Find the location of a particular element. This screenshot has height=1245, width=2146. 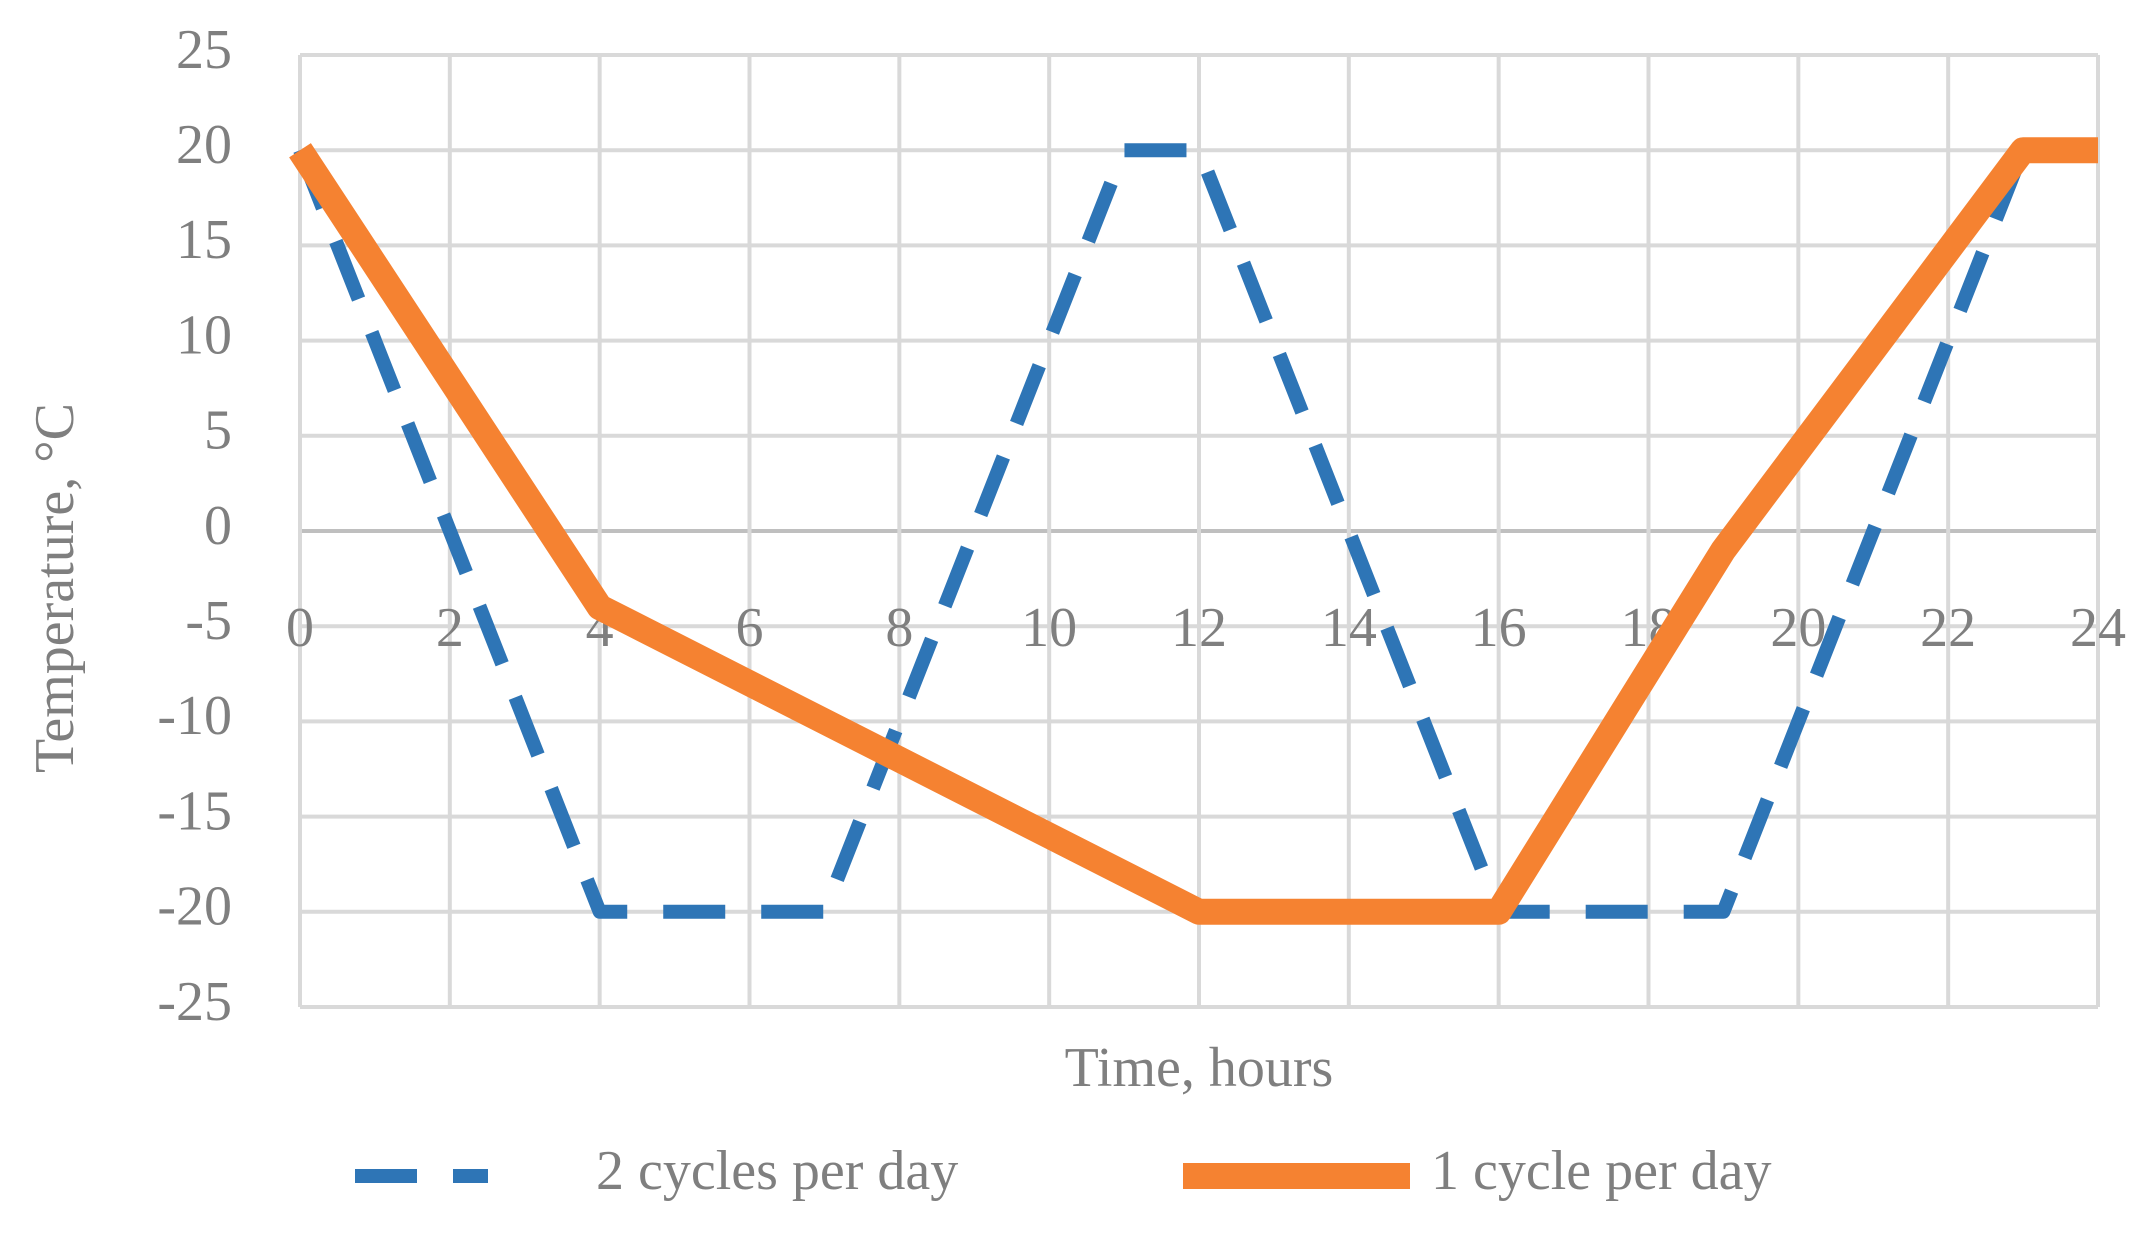

y-tick-label: -20 is located at coordinates (194, 907).